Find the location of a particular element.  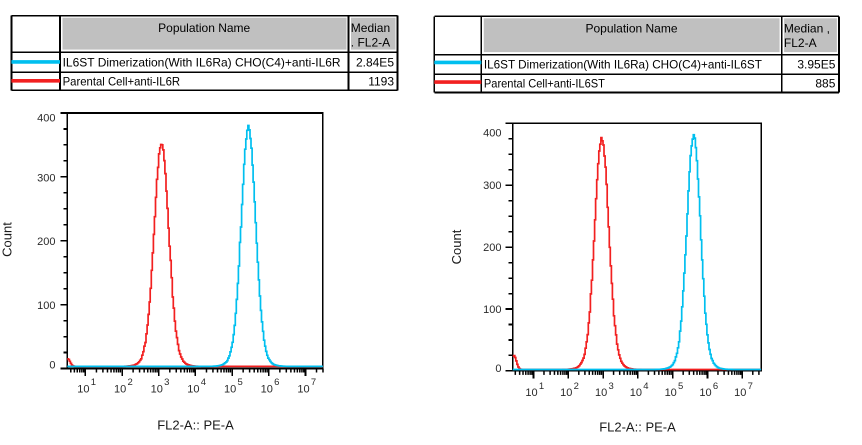

svg-text: . FL2-A is located at coordinates (370, 42).